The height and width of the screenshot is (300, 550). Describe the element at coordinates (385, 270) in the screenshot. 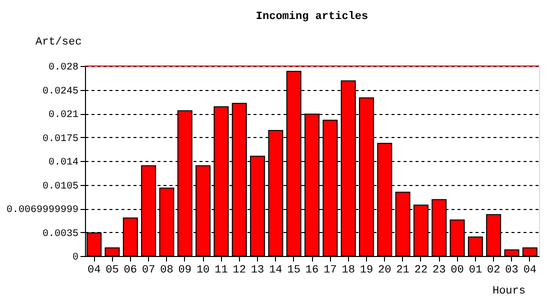

I see `x-tick-label: 20` at that location.